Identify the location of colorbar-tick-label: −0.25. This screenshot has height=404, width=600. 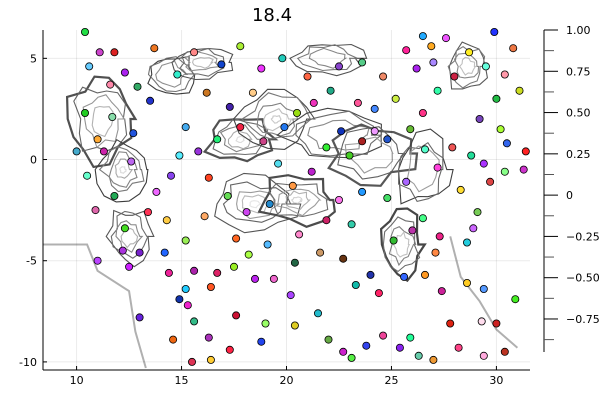
(583, 236).